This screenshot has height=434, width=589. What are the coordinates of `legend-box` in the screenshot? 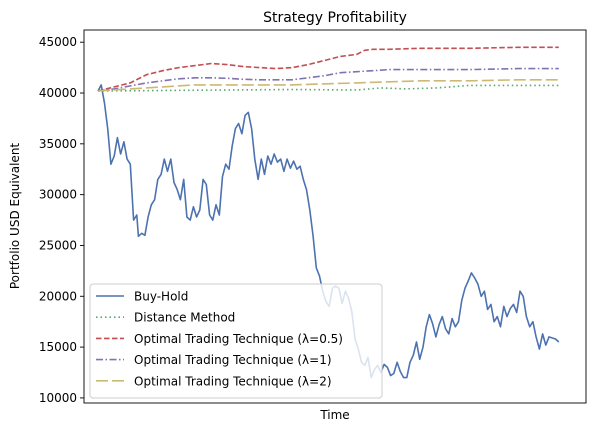 It's located at (236, 341).